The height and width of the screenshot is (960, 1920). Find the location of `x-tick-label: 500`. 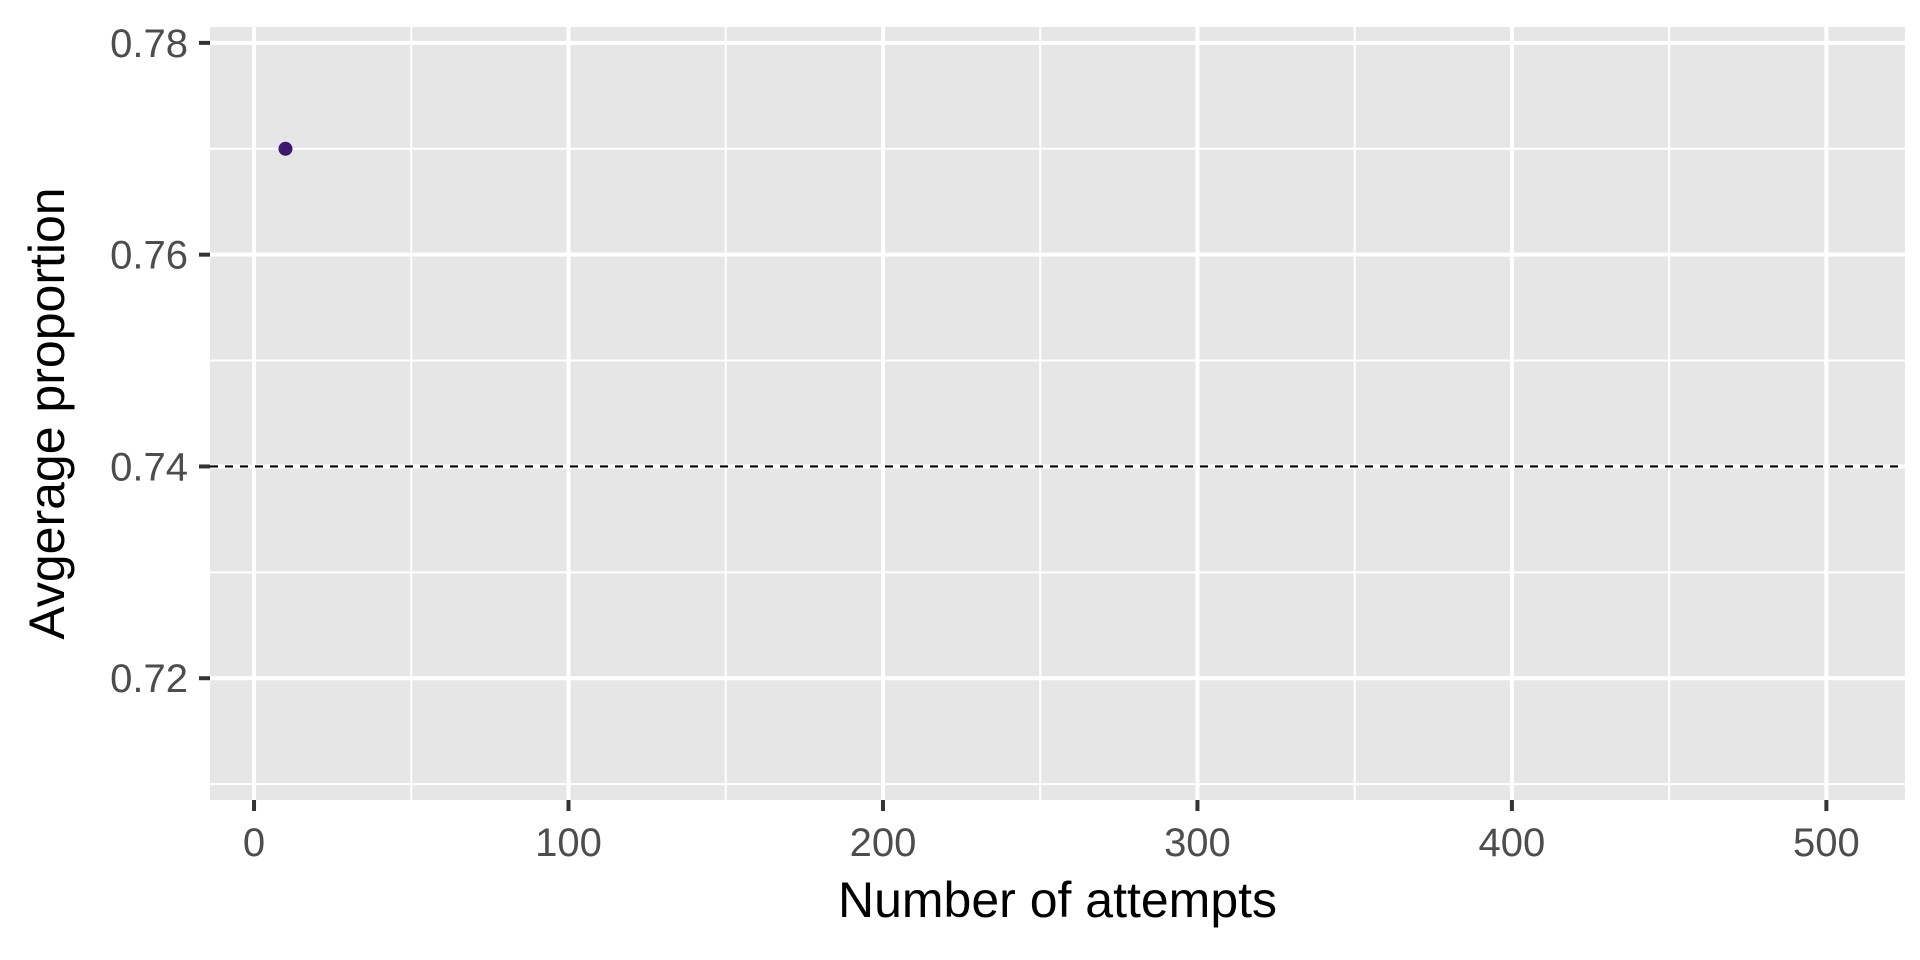

x-tick-label: 500 is located at coordinates (1826, 843).